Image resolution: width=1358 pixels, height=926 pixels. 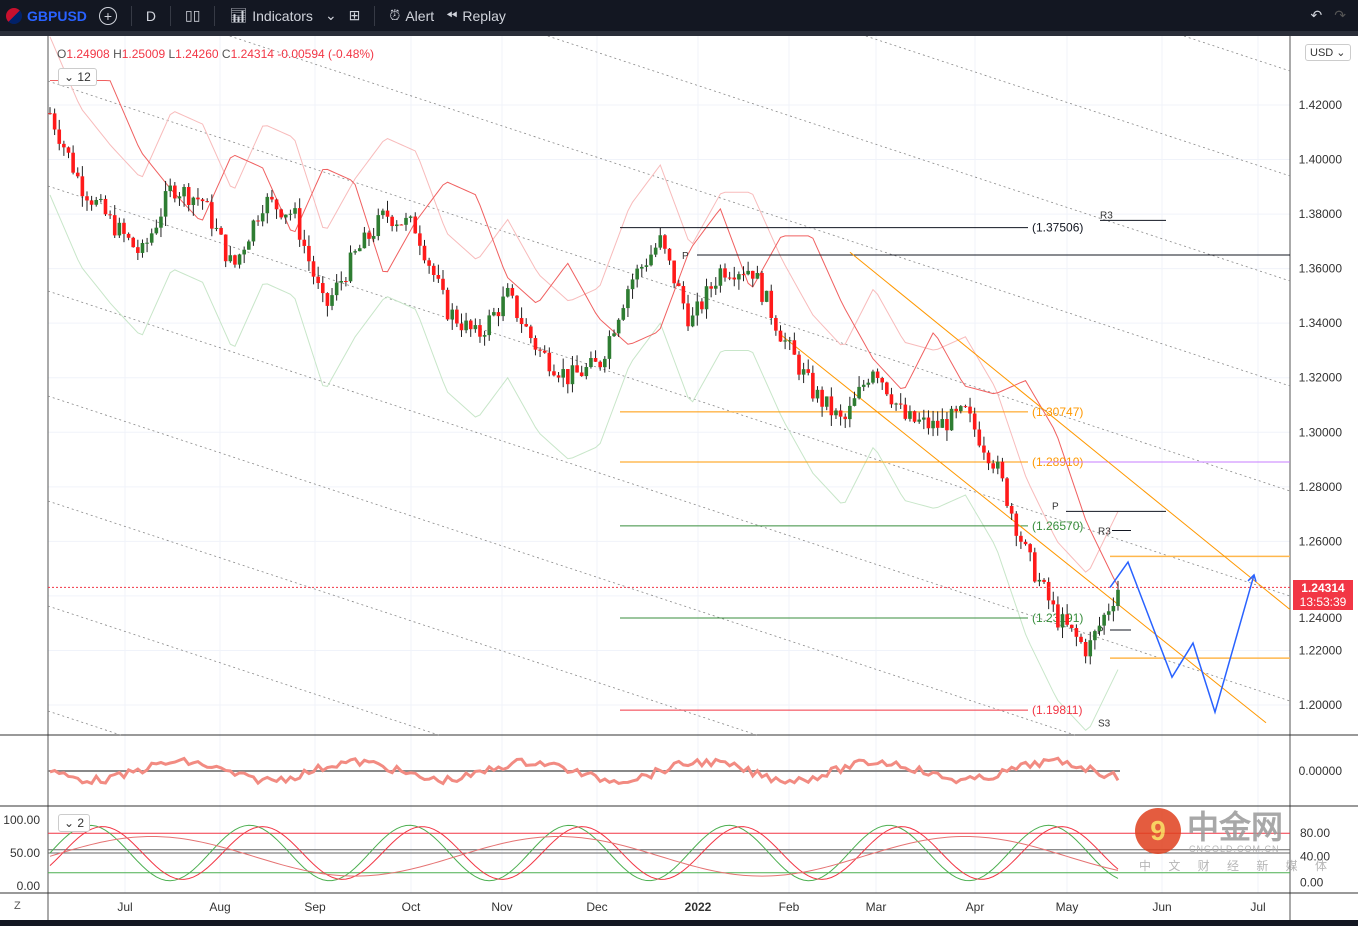 What do you see at coordinates (17, 906) in the screenshot?
I see `timezone-button: Z` at bounding box center [17, 906].